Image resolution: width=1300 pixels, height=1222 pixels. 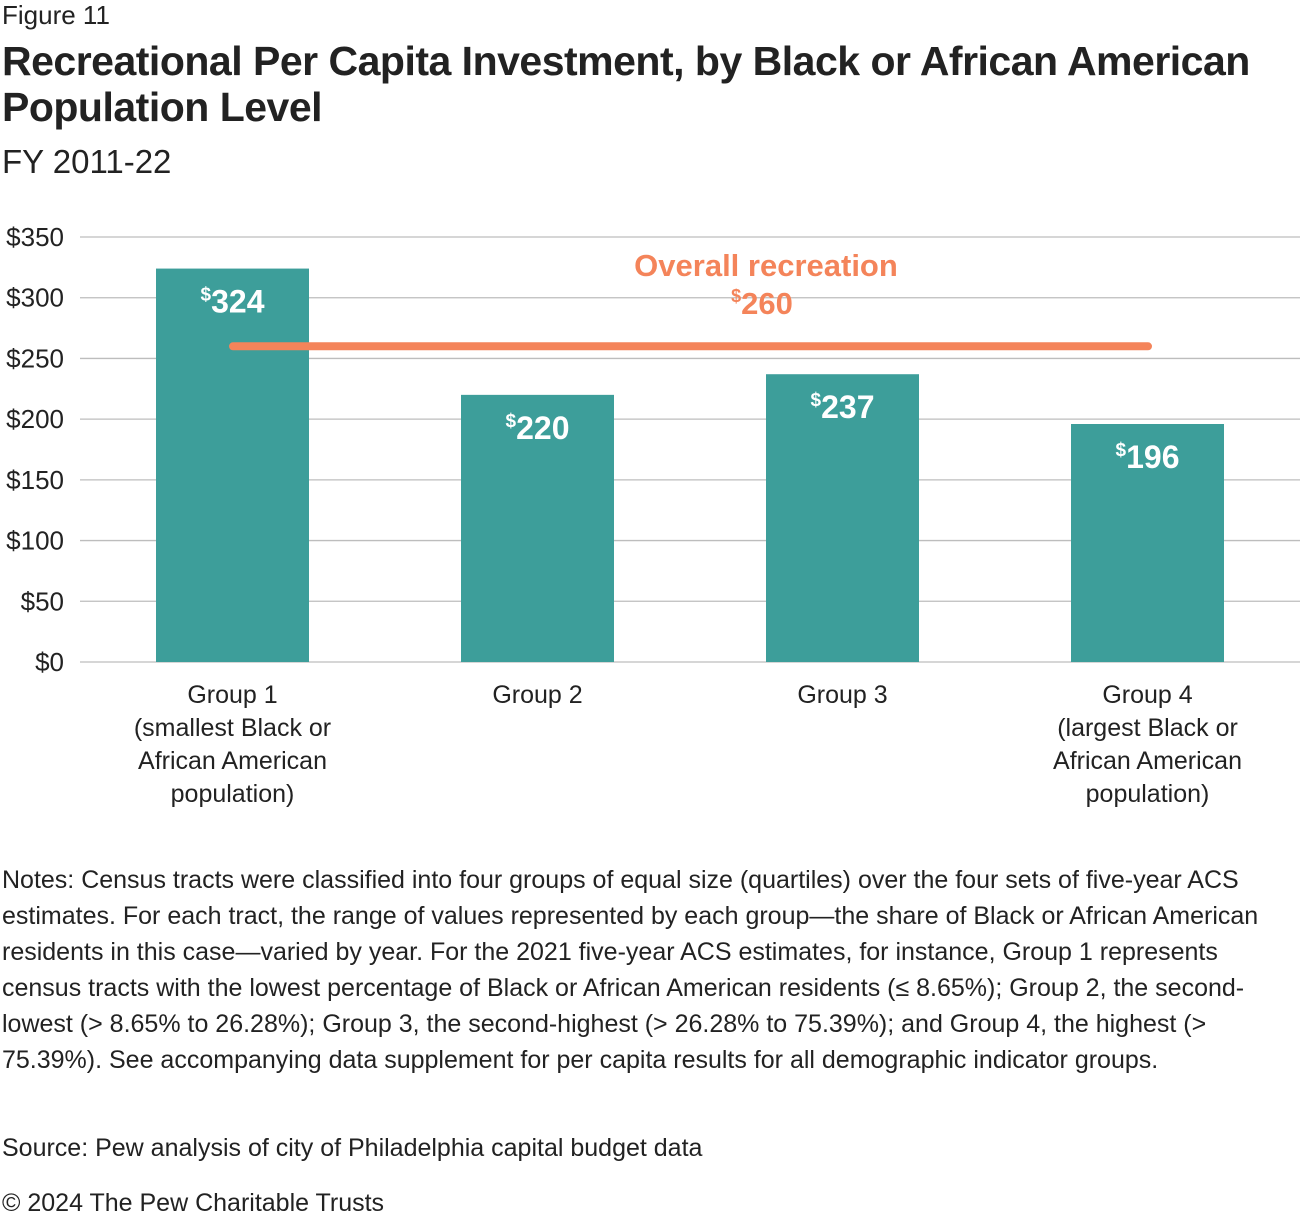 I want to click on y-tick-label: $350, so click(x=35, y=237).